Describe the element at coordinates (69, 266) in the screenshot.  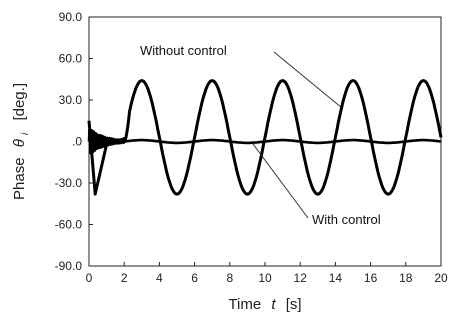
I see `y-tick-label: -90.0` at that location.